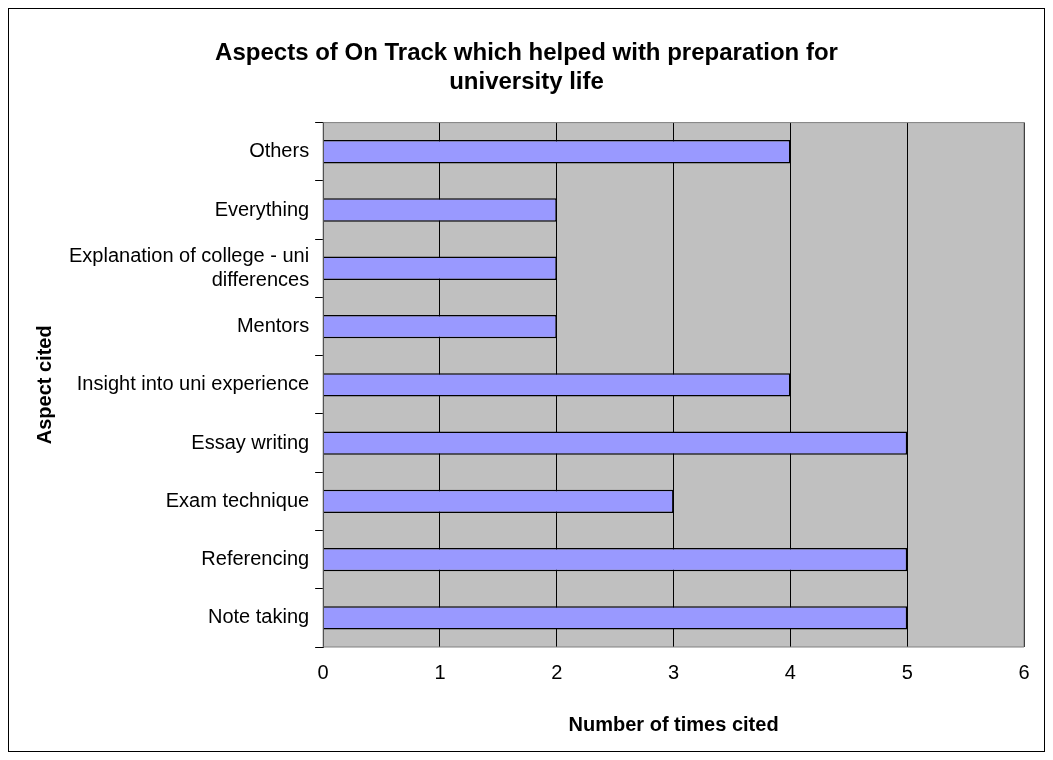 This screenshot has width=1053, height=760. I want to click on x-tick-label: 5, so click(907, 671).